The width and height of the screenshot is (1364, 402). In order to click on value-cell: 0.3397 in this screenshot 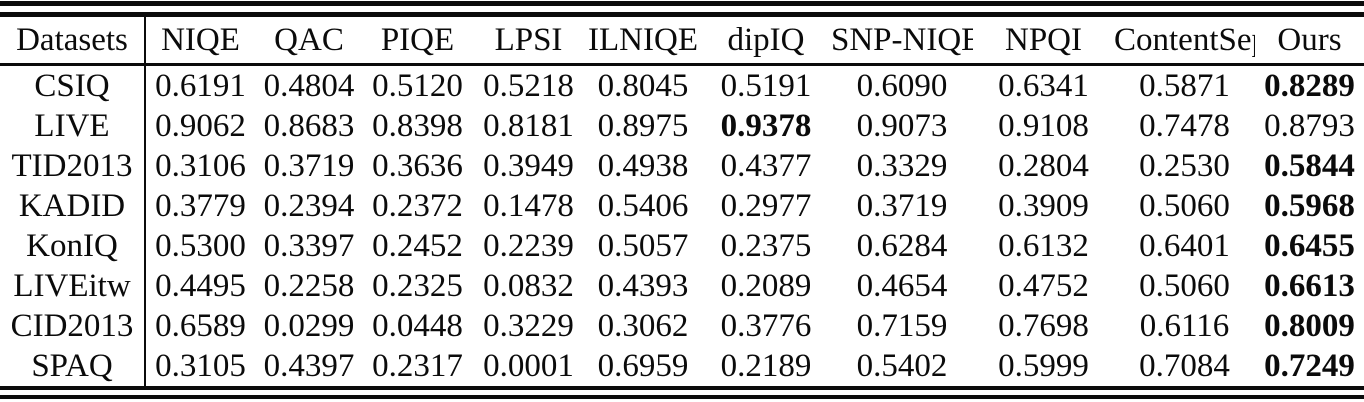, I will do `click(309, 245)`.